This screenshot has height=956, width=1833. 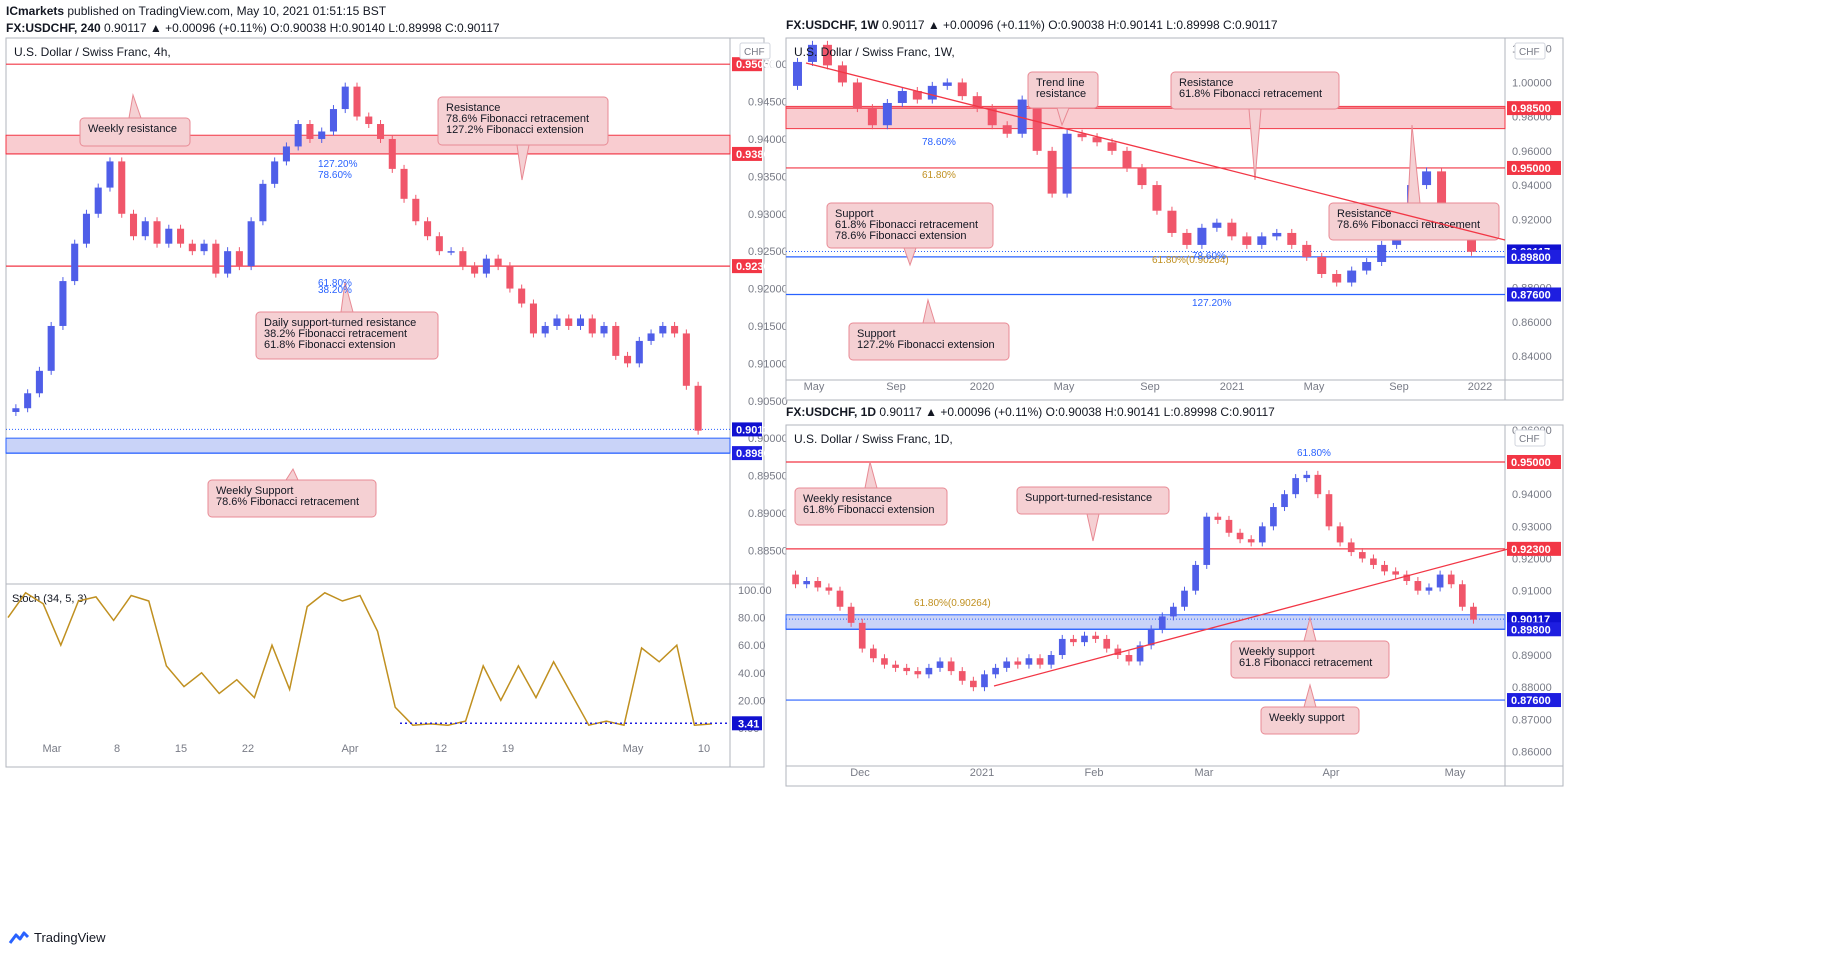 I want to click on y-tick-label: 0.91000, so click(x=768, y=364).